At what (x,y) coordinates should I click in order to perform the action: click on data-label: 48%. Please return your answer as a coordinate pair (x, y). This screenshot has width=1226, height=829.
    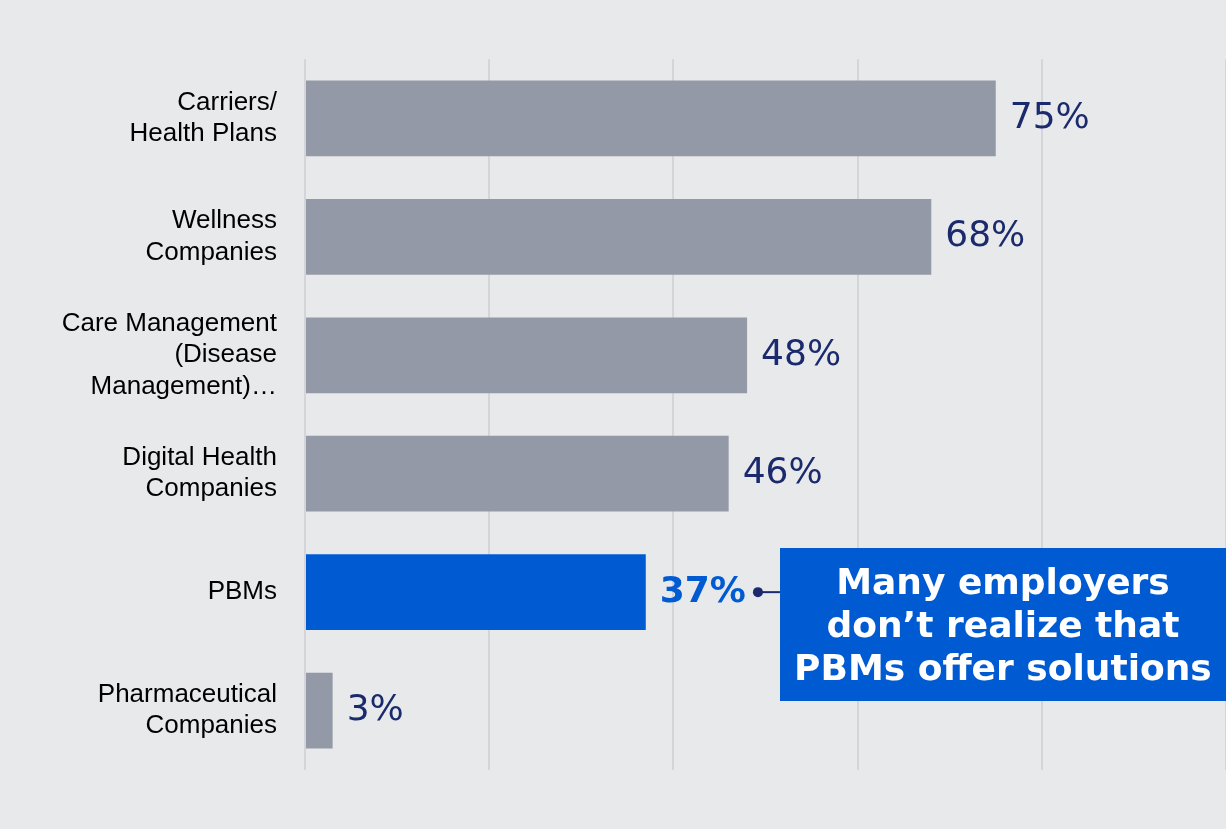
    Looking at the image, I should click on (801, 352).